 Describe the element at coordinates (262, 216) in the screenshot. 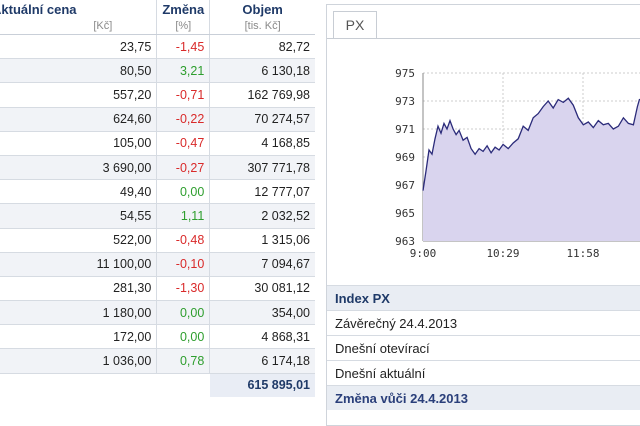

I see `volume-cell: 2 032,52` at that location.